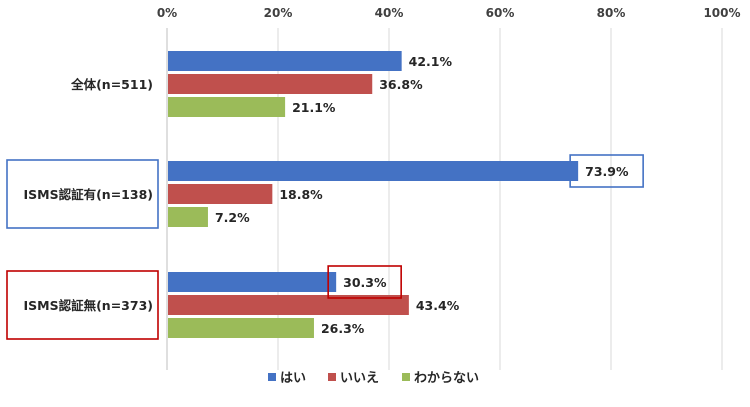 This screenshot has height=407, width=750. What do you see at coordinates (293, 378) in the screenshot?
I see `legend-label: はい` at bounding box center [293, 378].